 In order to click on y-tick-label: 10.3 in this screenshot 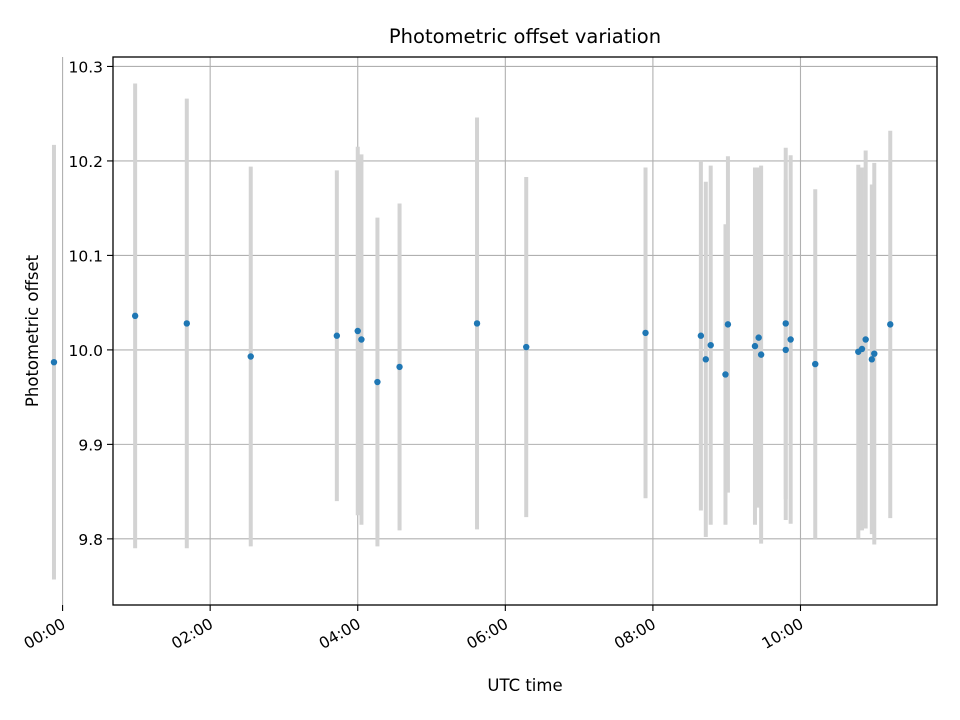, I will do `click(85, 67)`.